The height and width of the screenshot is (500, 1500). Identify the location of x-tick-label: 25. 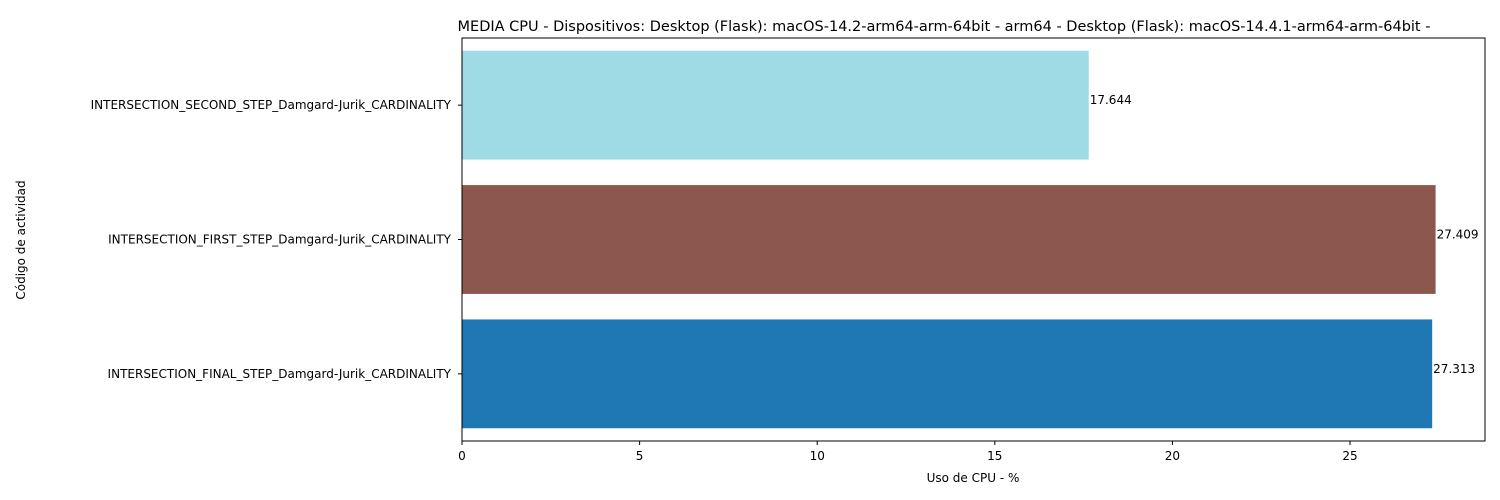
(1349, 456).